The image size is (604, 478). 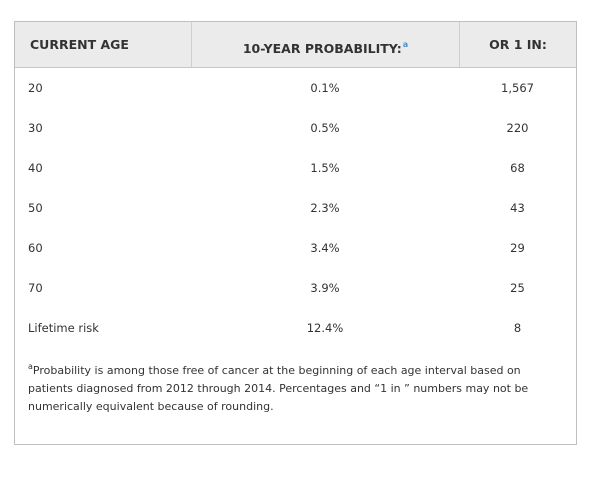 I want to click on age-cell: Lifetime risk, so click(x=63, y=328).